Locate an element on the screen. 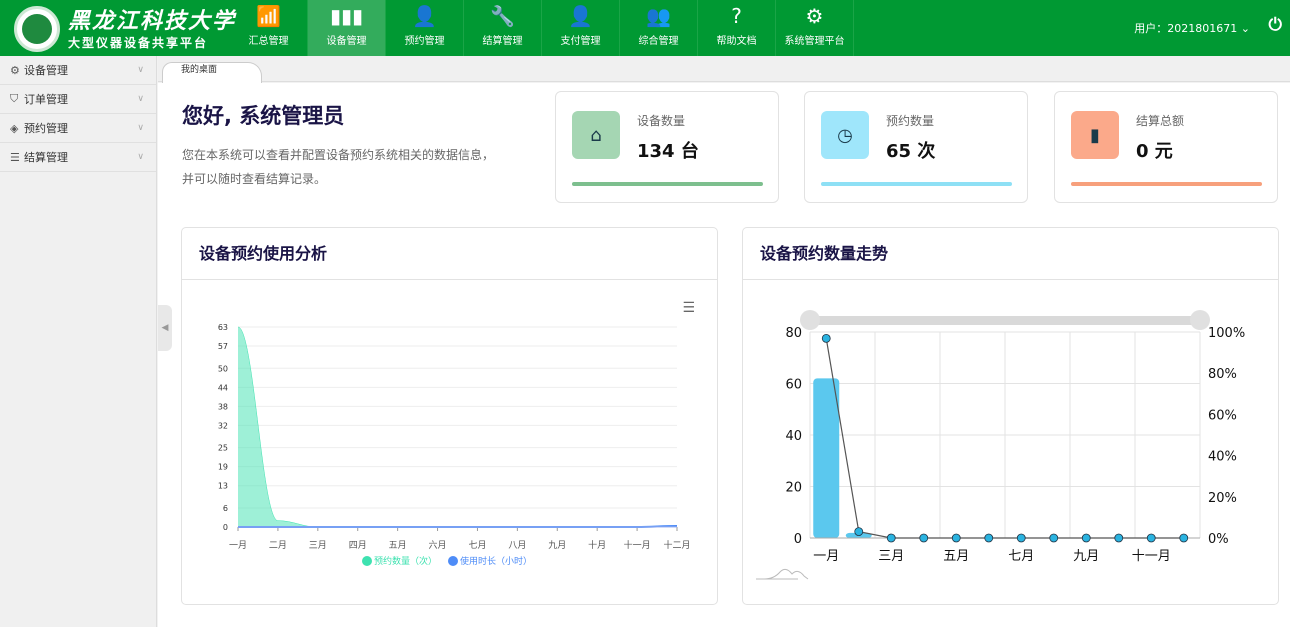  y2-tick-label: 100% is located at coordinates (1226, 333).